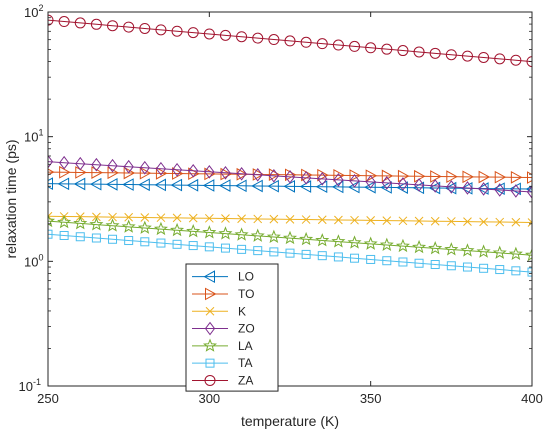  What do you see at coordinates (290, 421) in the screenshot?
I see `x-axis-label: temperature (K)` at bounding box center [290, 421].